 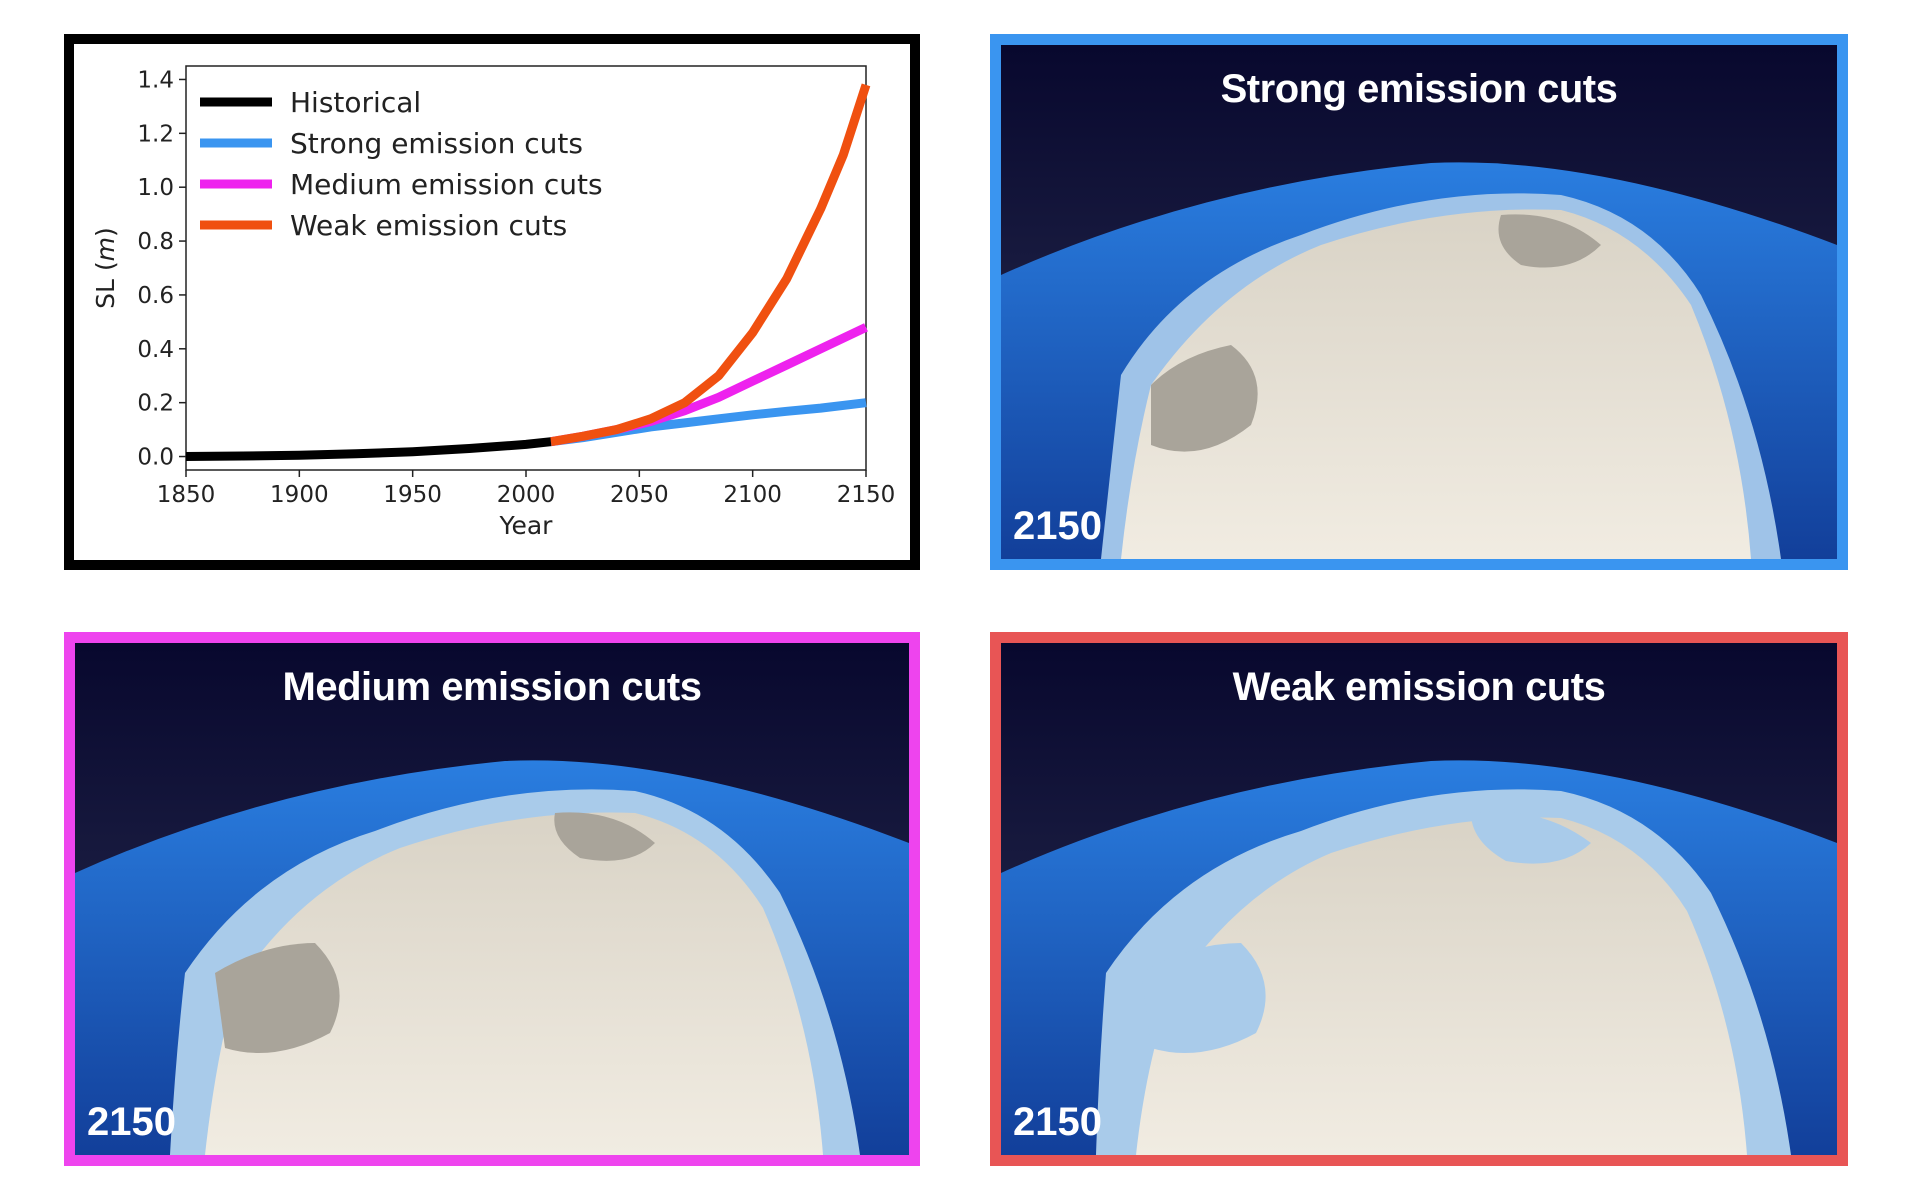 What do you see at coordinates (639, 495) in the screenshot?
I see `x-tick-label: 2050` at bounding box center [639, 495].